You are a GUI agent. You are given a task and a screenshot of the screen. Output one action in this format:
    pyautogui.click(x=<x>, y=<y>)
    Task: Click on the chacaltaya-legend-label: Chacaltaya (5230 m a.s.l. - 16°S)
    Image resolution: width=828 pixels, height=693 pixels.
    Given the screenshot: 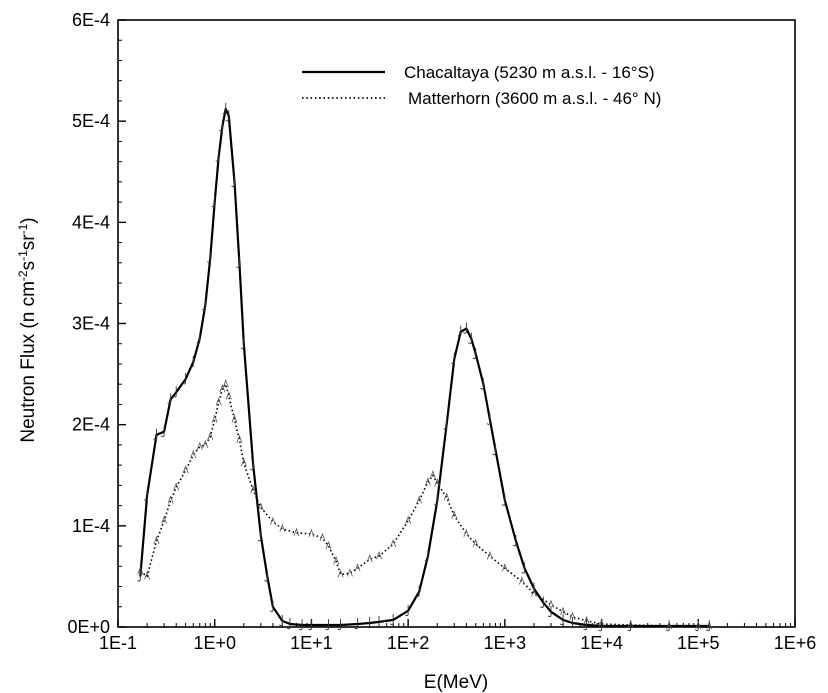 What is the action you would take?
    pyautogui.click(x=529, y=72)
    